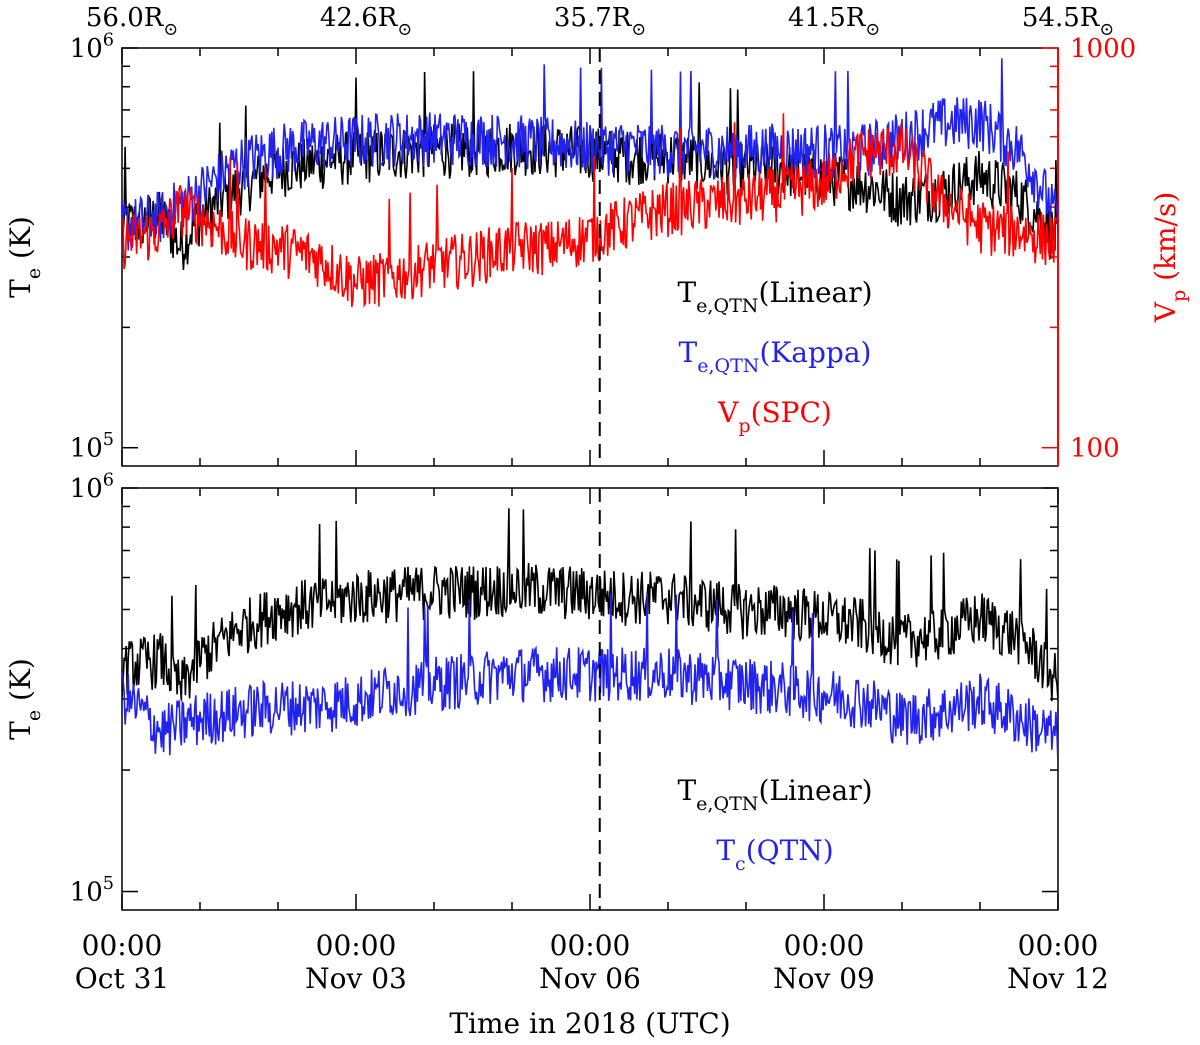 Image resolution: width=1200 pixels, height=1045 pixels. I want to click on x-axis-label: Time in 2018 (UTC), so click(589, 1023).